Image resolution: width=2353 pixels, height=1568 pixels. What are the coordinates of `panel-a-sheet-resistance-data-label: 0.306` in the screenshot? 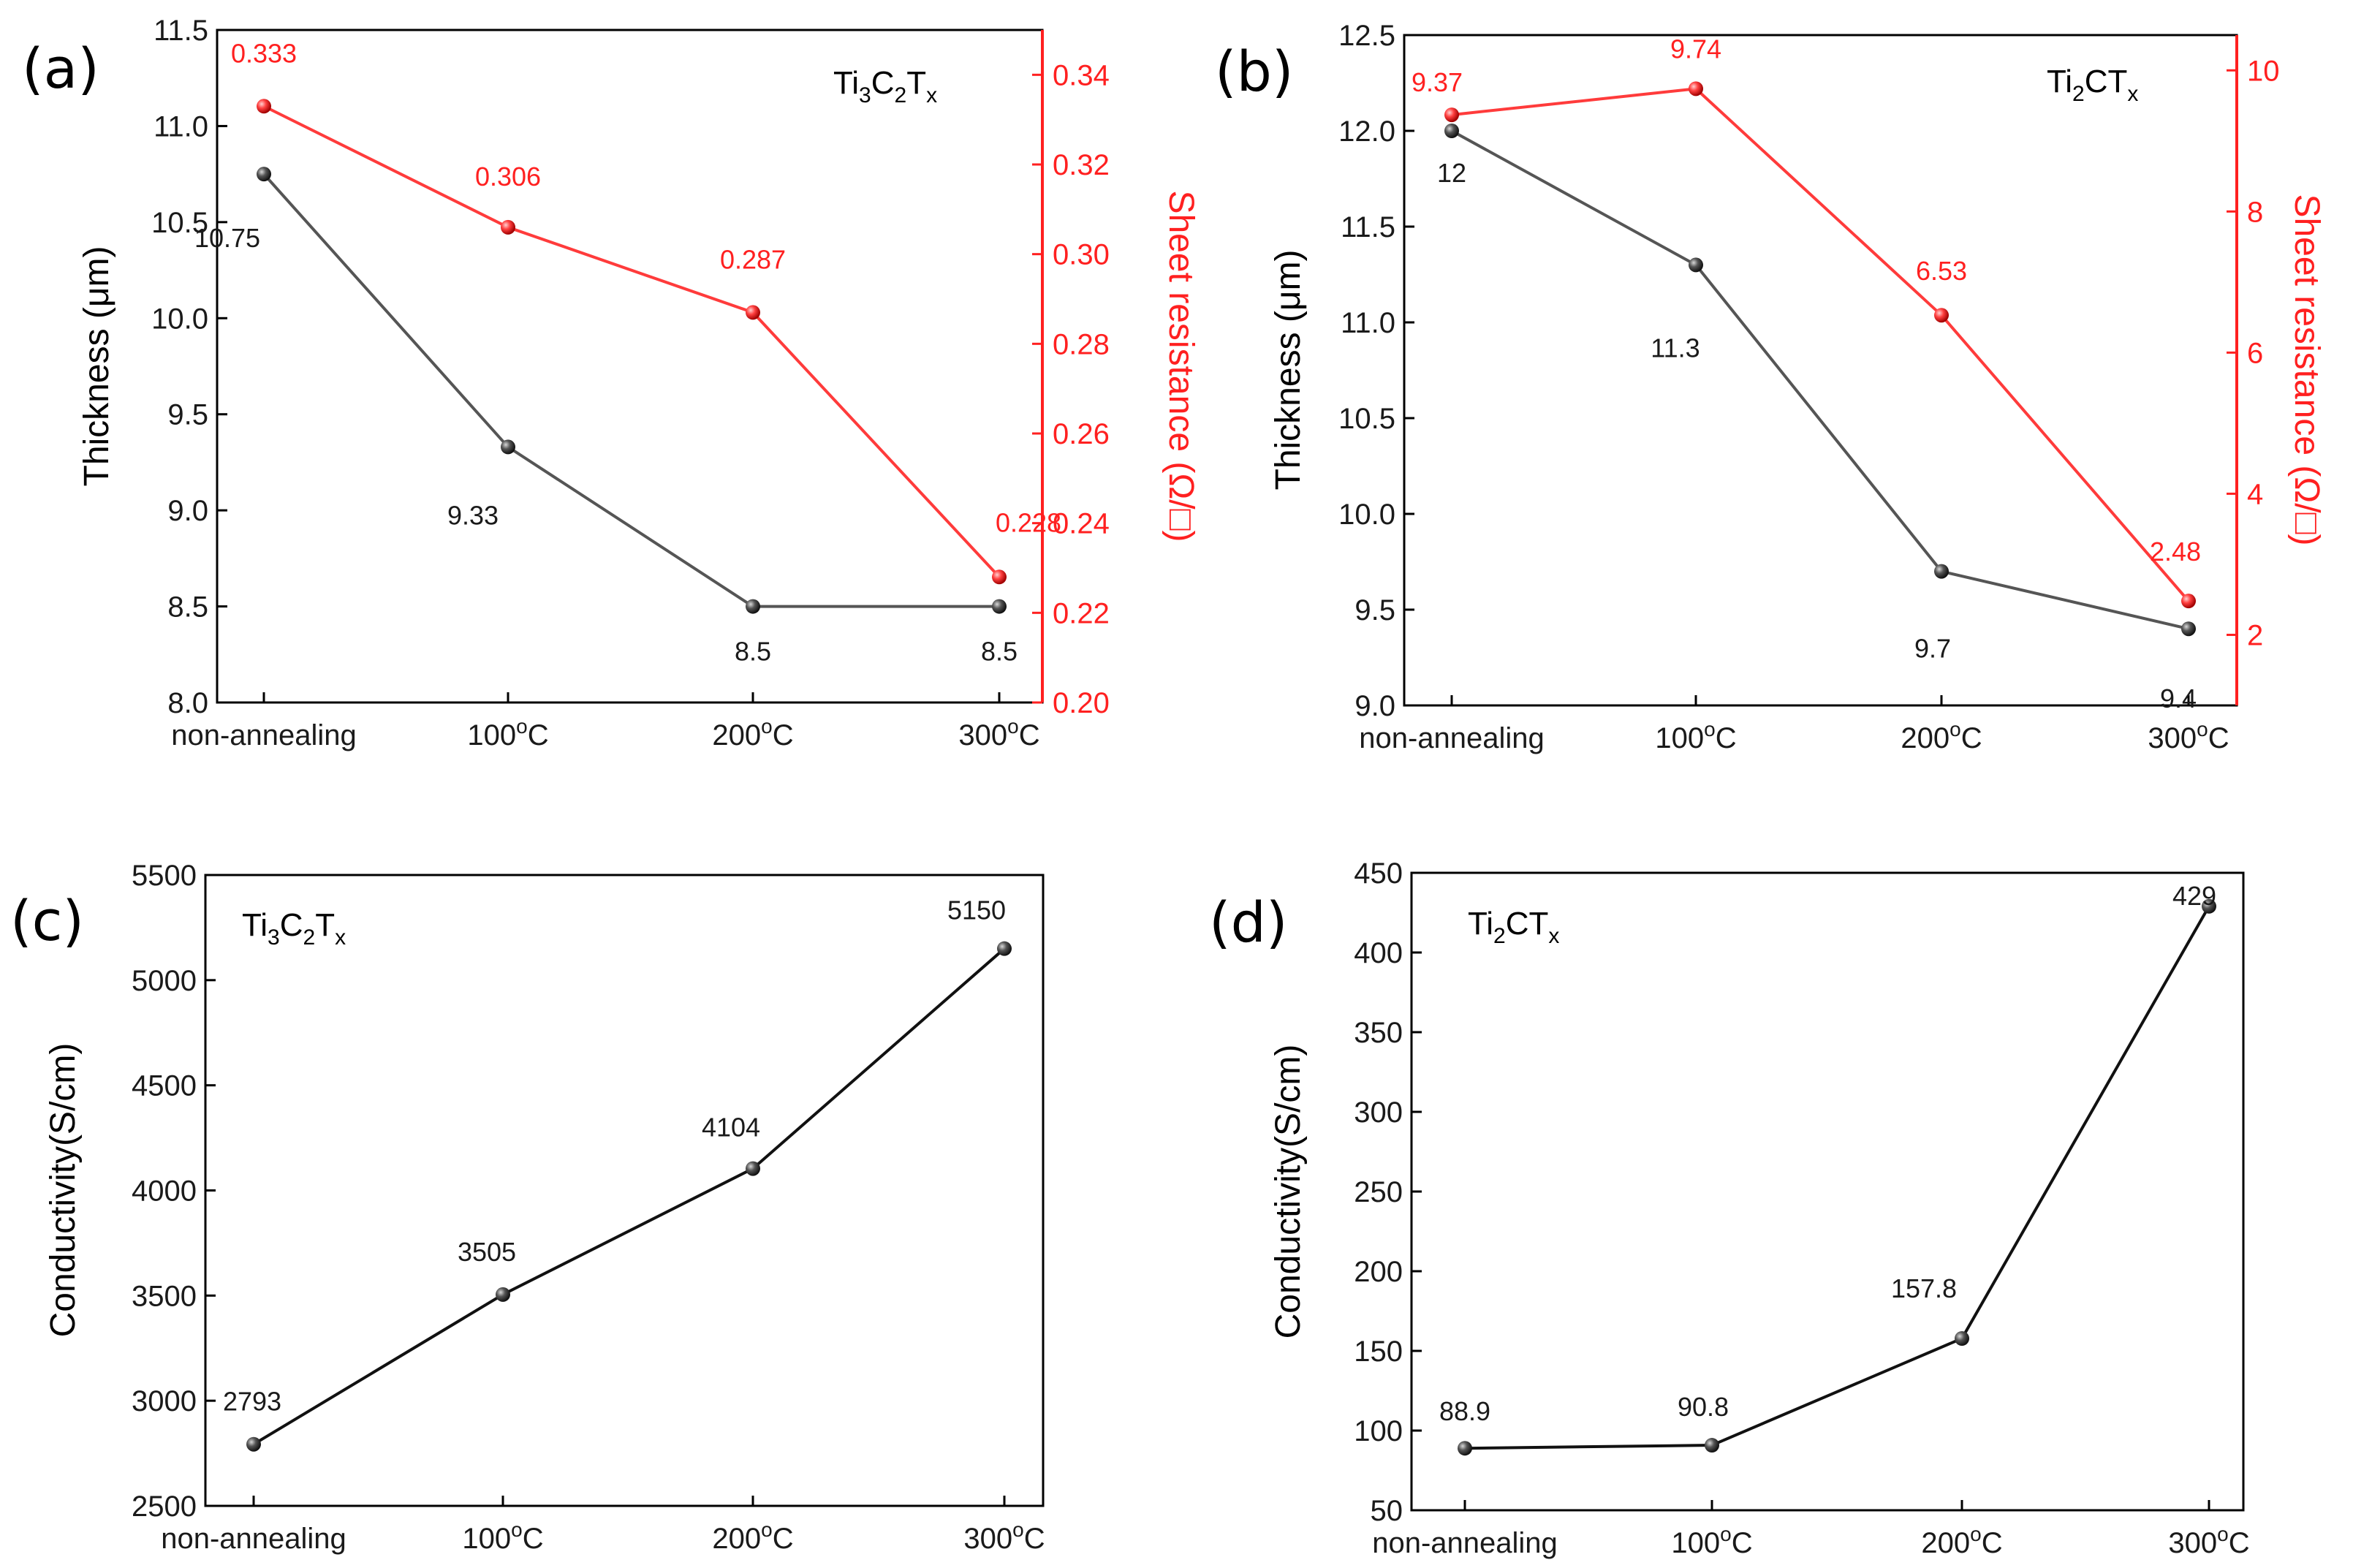 It's located at (508, 177).